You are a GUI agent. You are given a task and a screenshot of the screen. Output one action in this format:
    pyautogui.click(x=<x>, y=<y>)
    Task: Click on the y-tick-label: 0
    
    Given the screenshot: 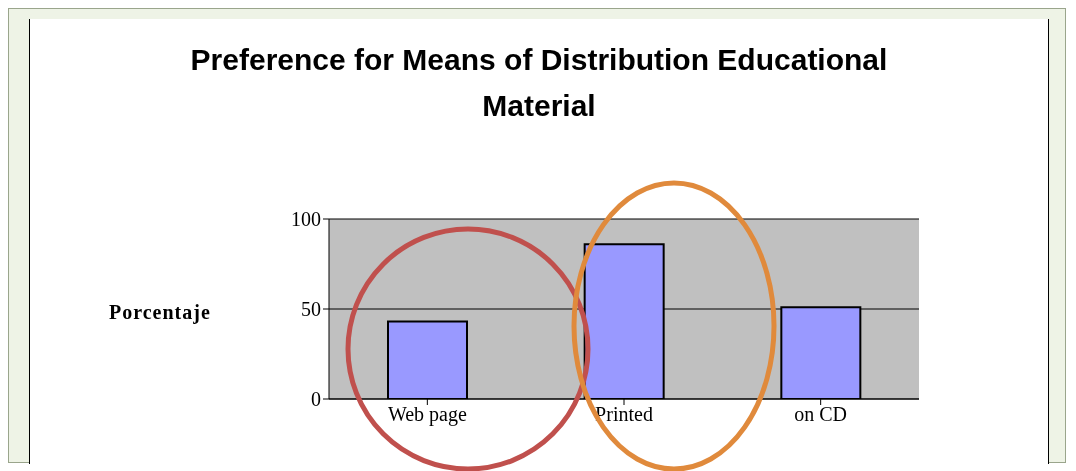 What is the action you would take?
    pyautogui.click(x=316, y=399)
    